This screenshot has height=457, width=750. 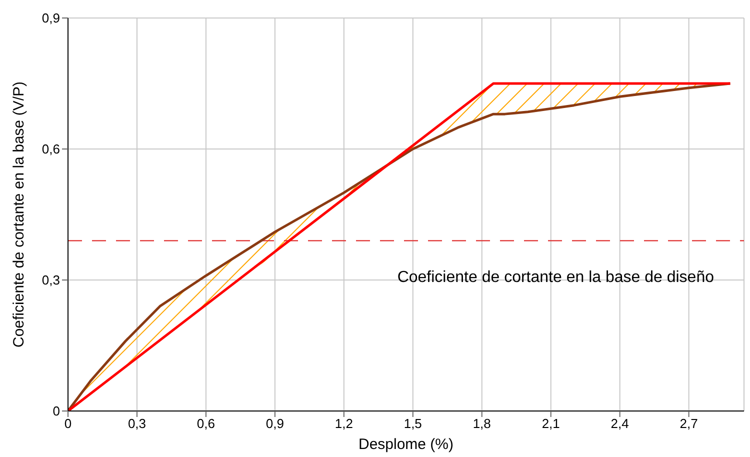 I want to click on x-tick-label: 2,1, so click(x=551, y=424).